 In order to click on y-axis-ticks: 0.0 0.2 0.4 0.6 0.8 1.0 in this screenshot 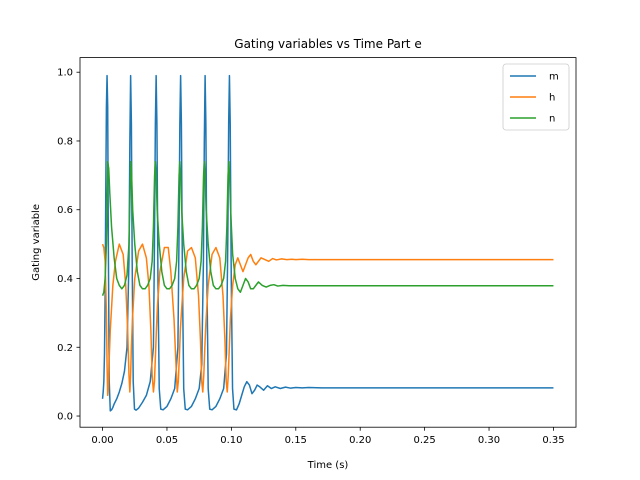, I will do `click(68, 245)`.